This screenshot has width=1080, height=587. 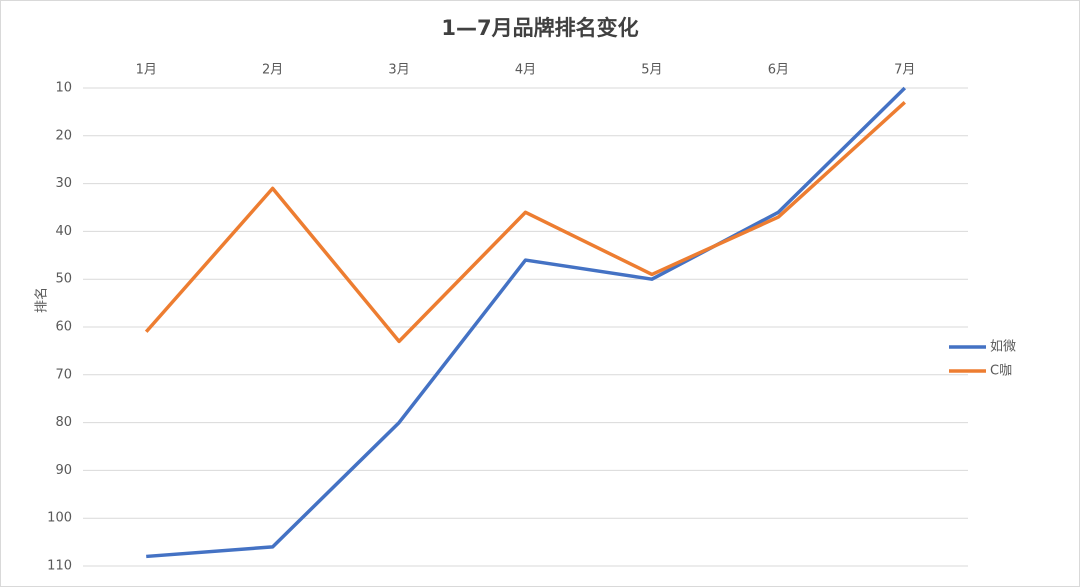 I want to click on y-tick-label: 100, so click(x=59, y=518).